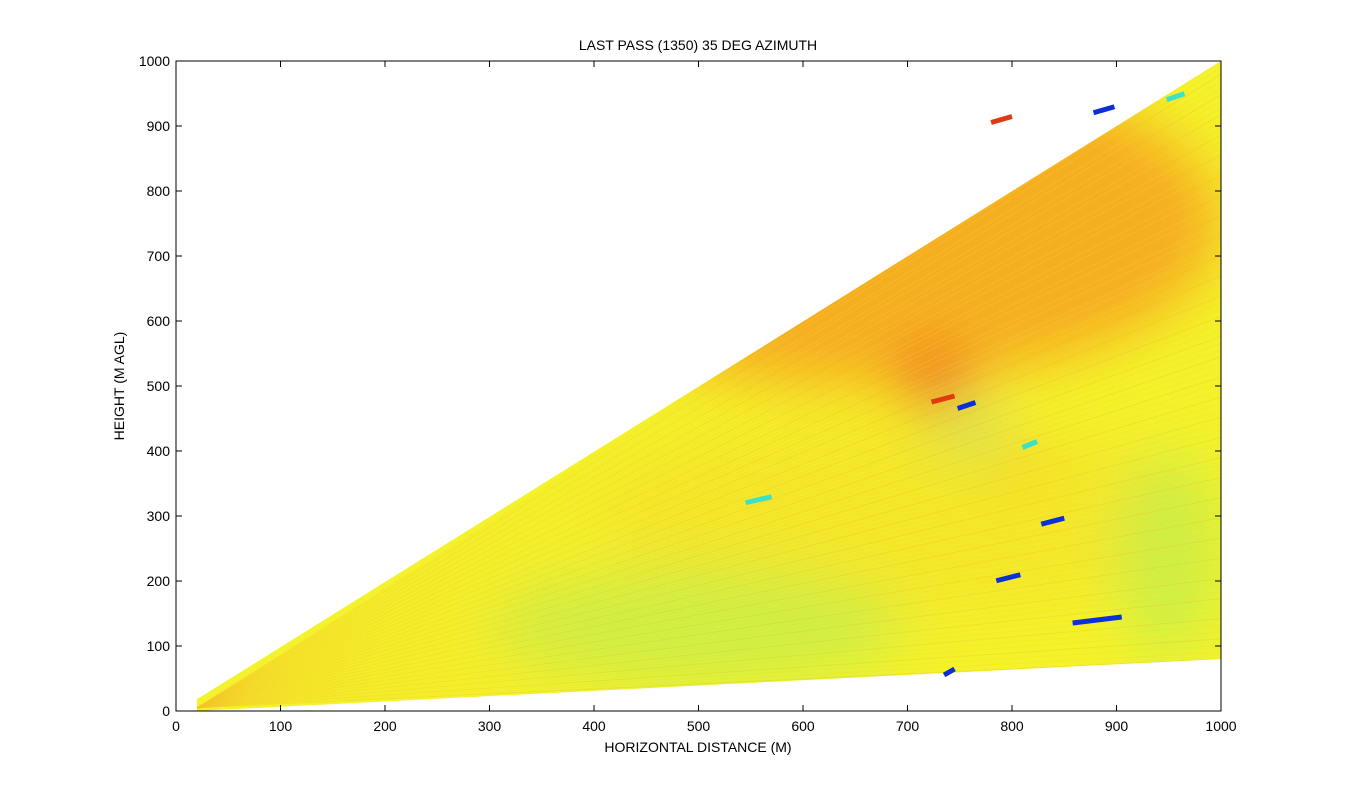 This screenshot has width=1349, height=799. I want to click on y-tick-label: 500, so click(159, 386).